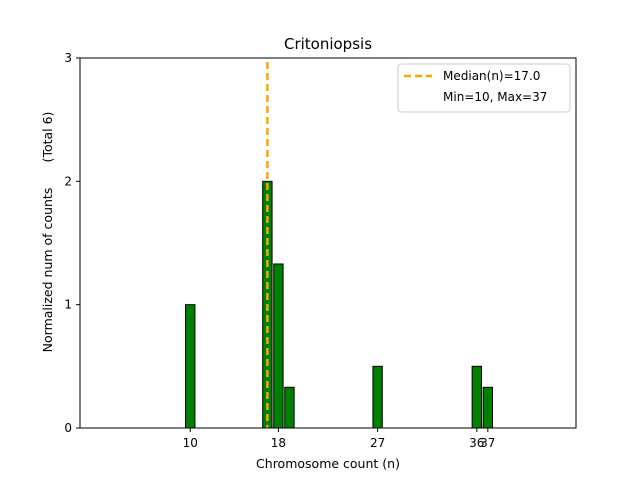  Describe the element at coordinates (278, 443) in the screenshot. I see `x-tick-label-18: 18` at that location.